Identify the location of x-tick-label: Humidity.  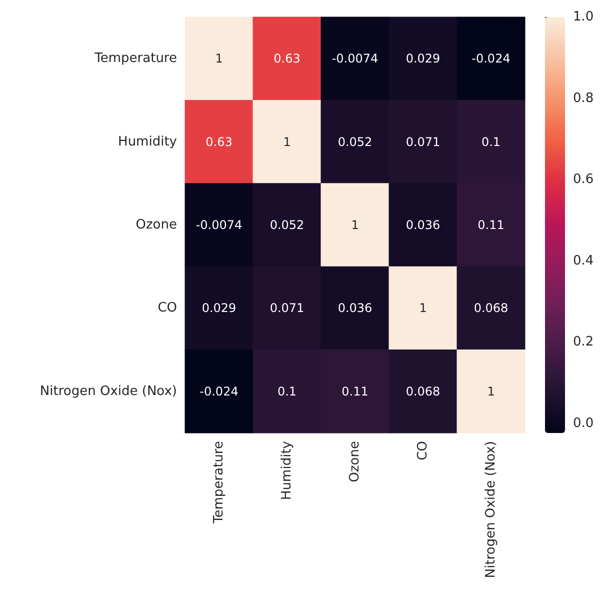
(287, 470).